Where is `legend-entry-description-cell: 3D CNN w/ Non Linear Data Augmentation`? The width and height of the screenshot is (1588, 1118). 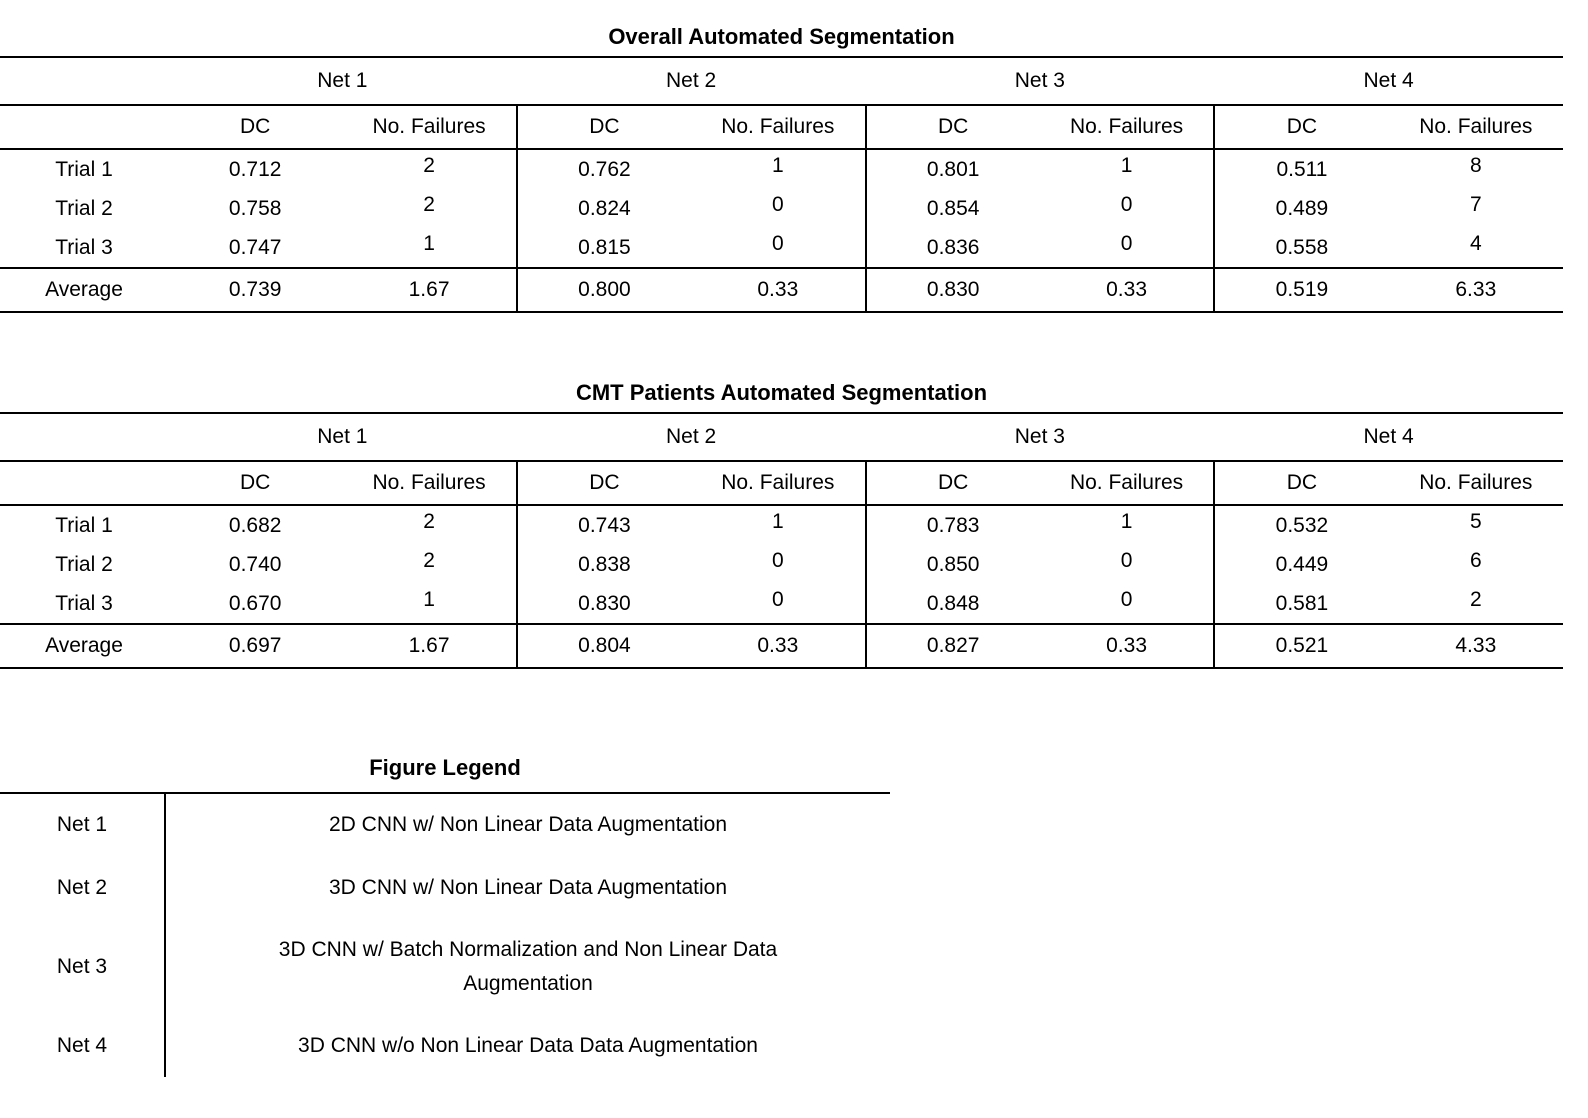
legend-entry-description-cell: 3D CNN w/ Non Linear Data Augmentation is located at coordinates (527, 887).